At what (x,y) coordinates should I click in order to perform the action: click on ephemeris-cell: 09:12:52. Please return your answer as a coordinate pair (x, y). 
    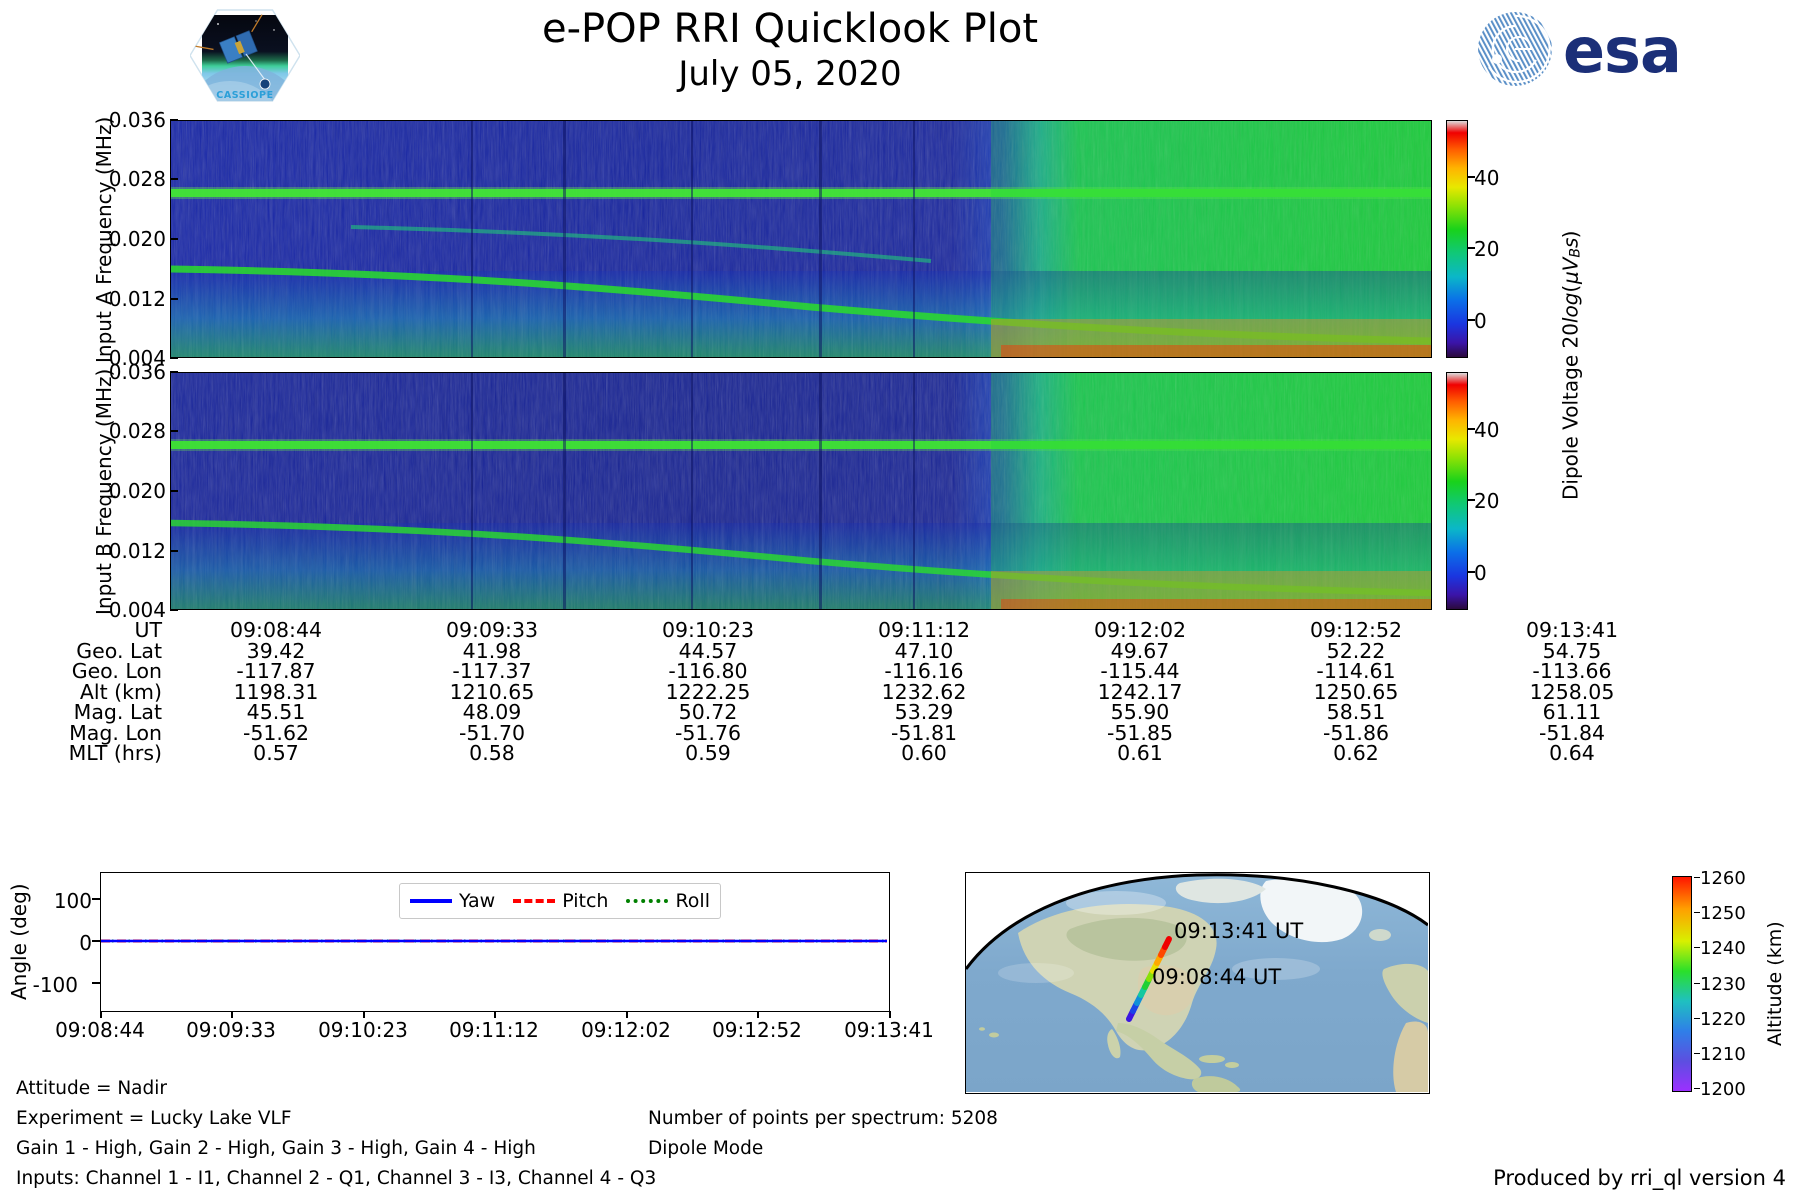
    Looking at the image, I should click on (1356, 630).